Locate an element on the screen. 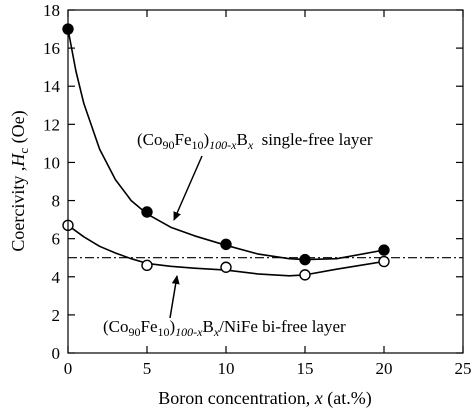 This screenshot has width=474, height=413. x-tick-label: 10 is located at coordinates (226, 368).